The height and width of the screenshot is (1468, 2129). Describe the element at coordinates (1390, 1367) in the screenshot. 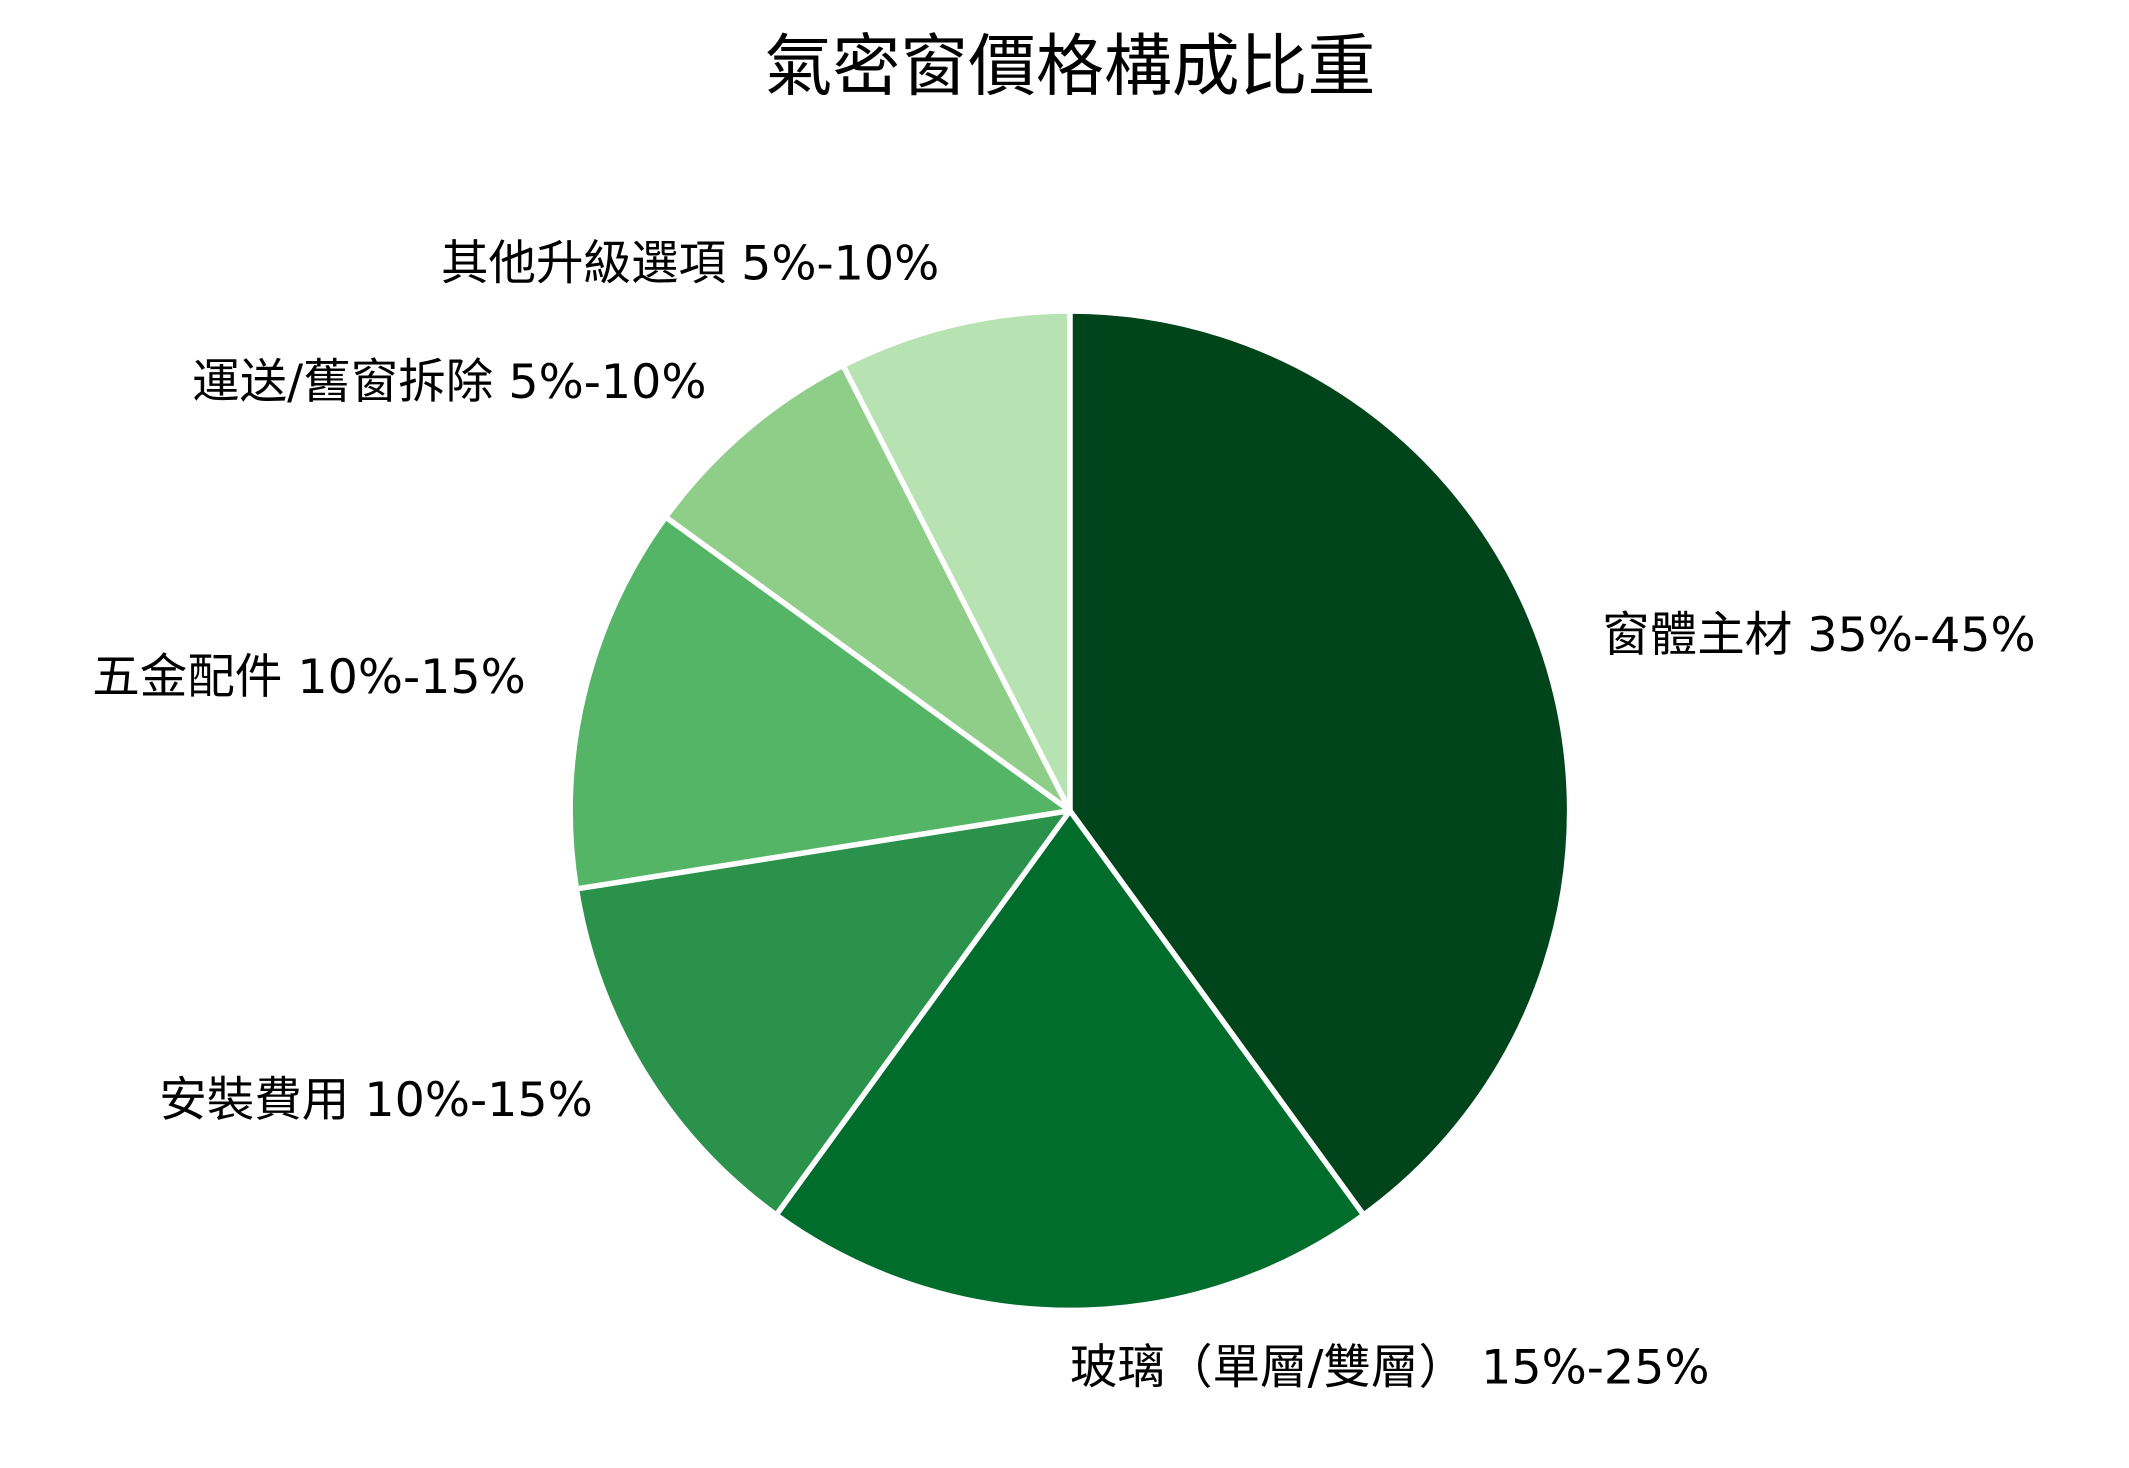

I see `slice-label: 玻璃（單層/雙層） 15%-25%` at that location.